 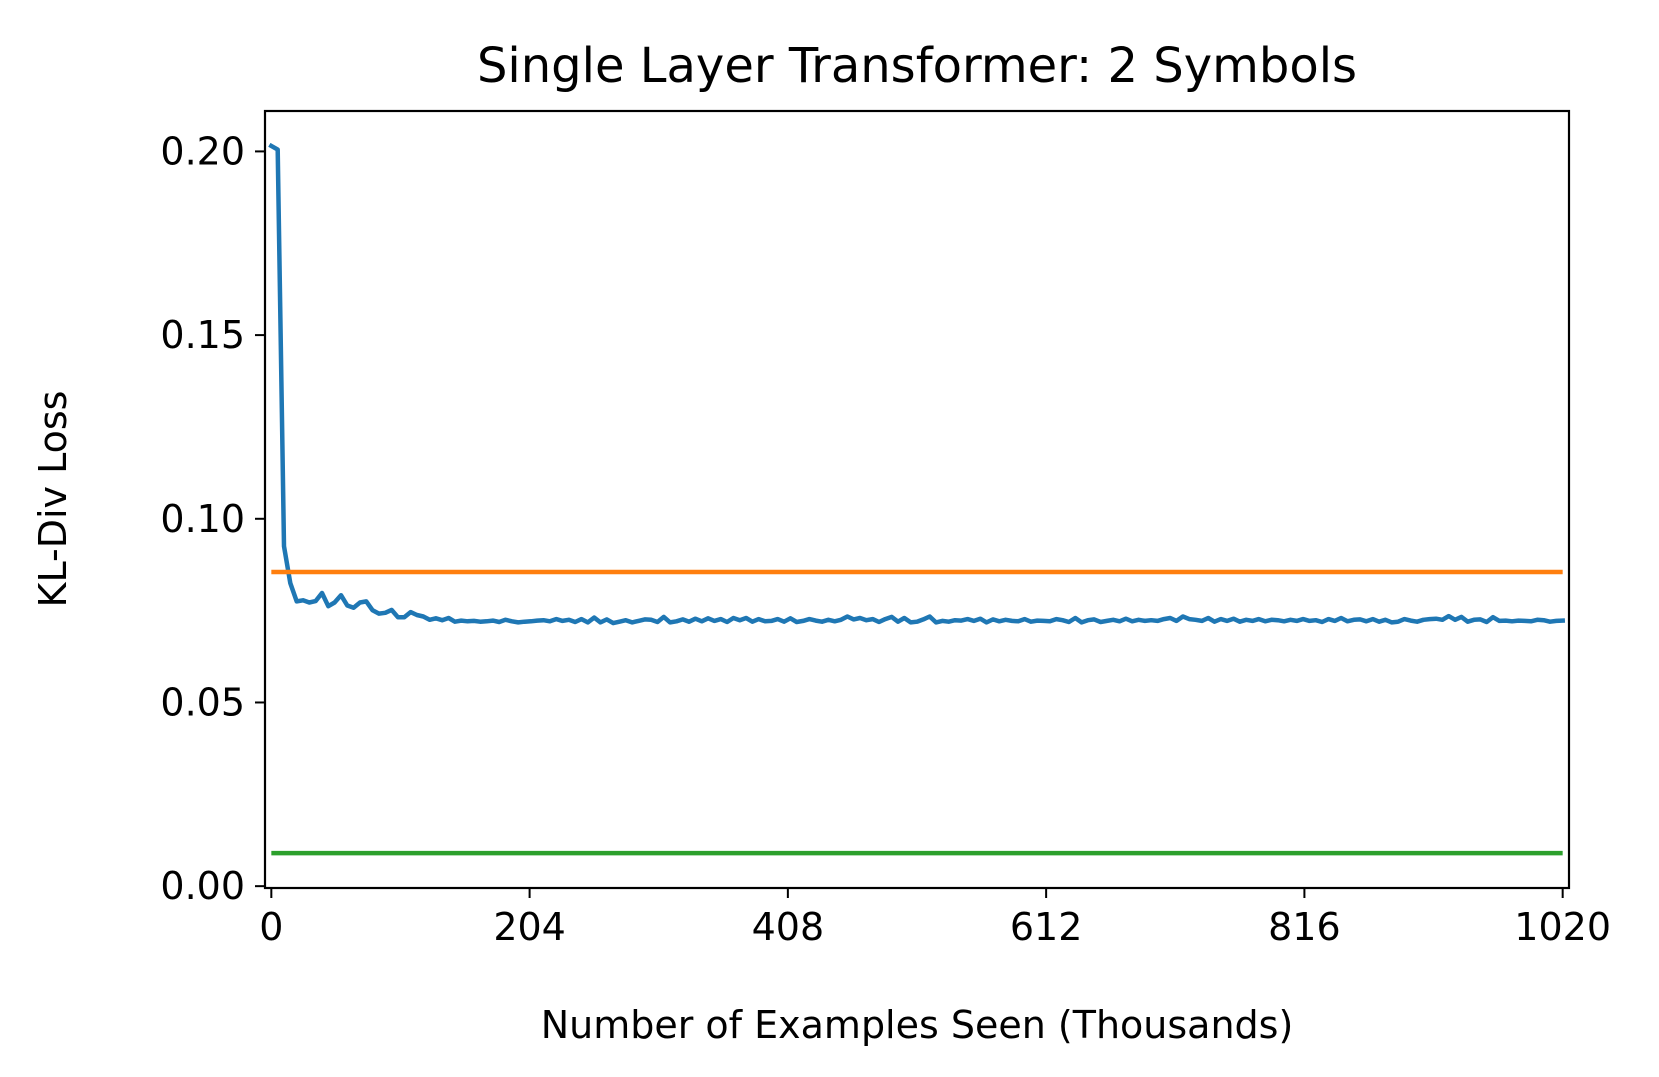 I want to click on y-axis-label: KL-Div Loss, so click(x=53, y=499).